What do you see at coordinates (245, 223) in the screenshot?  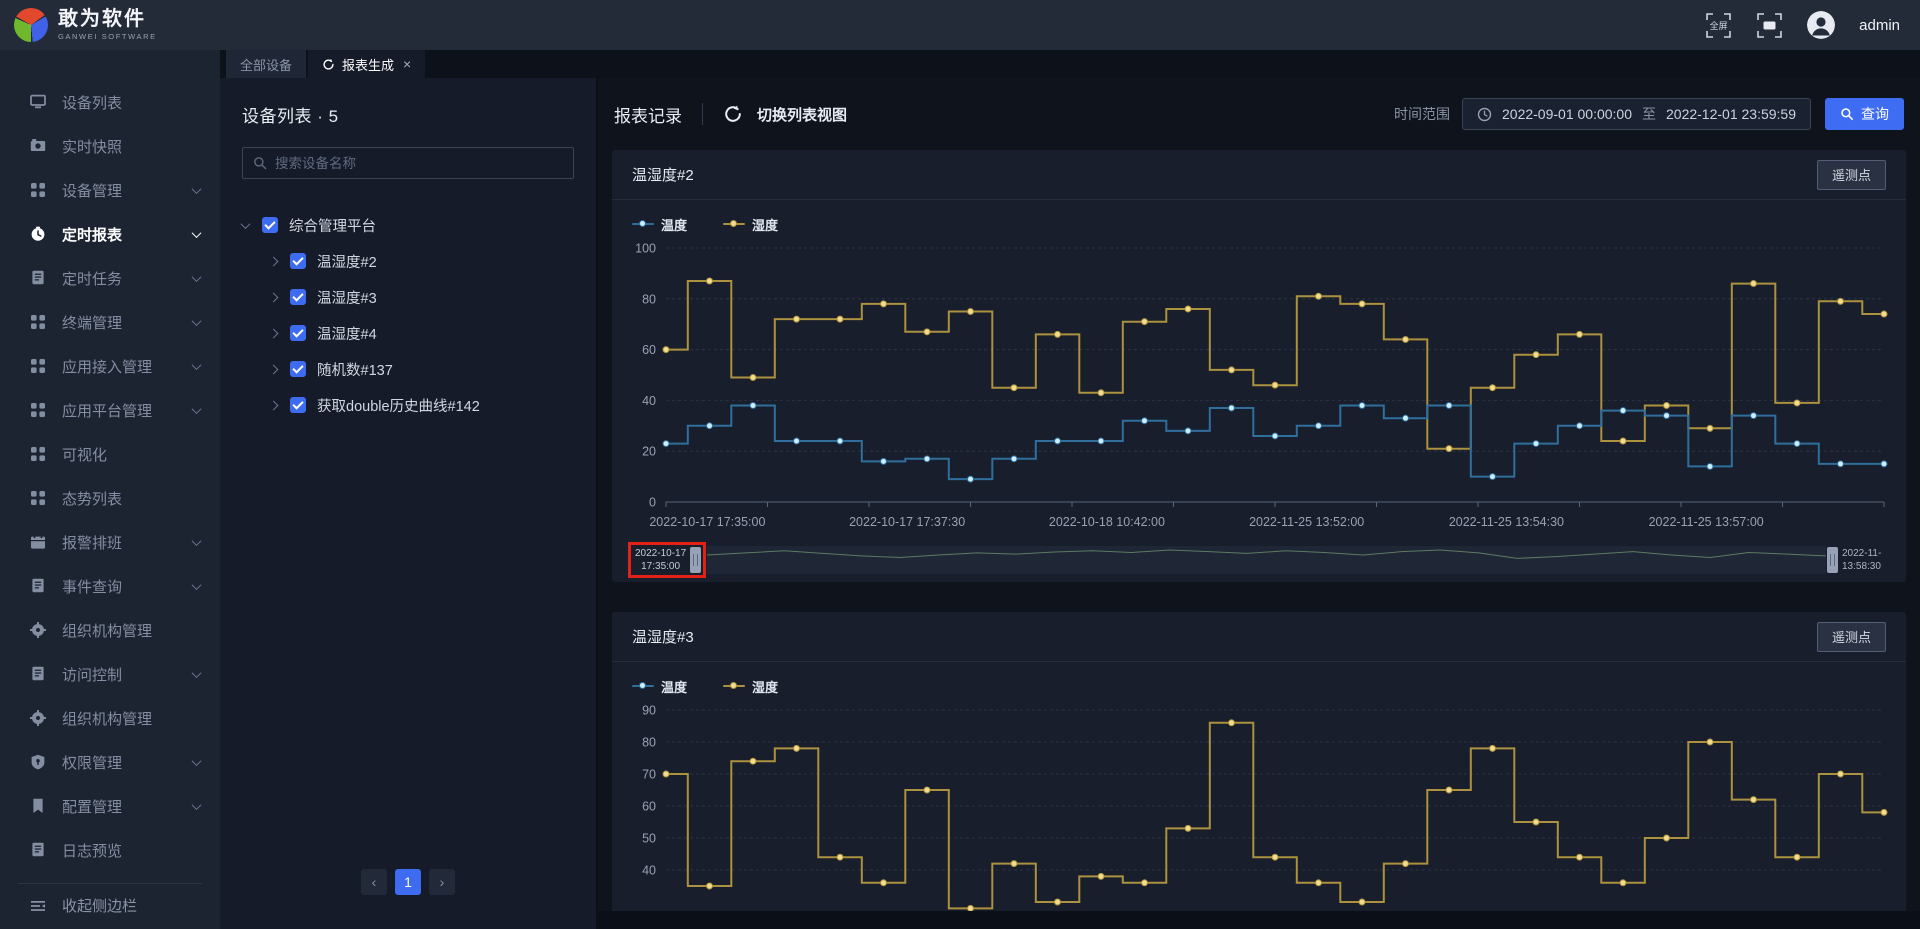 I see `chevron-down-icon` at bounding box center [245, 223].